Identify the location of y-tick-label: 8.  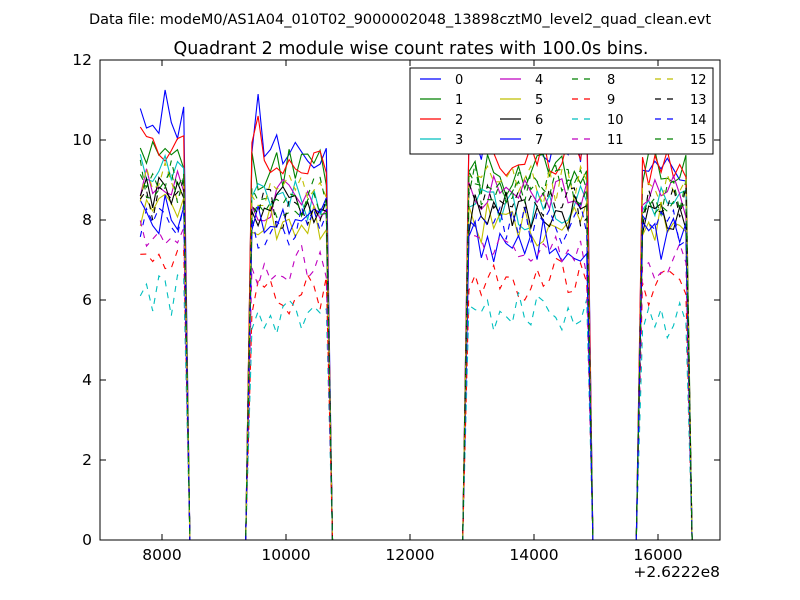
(87, 220).